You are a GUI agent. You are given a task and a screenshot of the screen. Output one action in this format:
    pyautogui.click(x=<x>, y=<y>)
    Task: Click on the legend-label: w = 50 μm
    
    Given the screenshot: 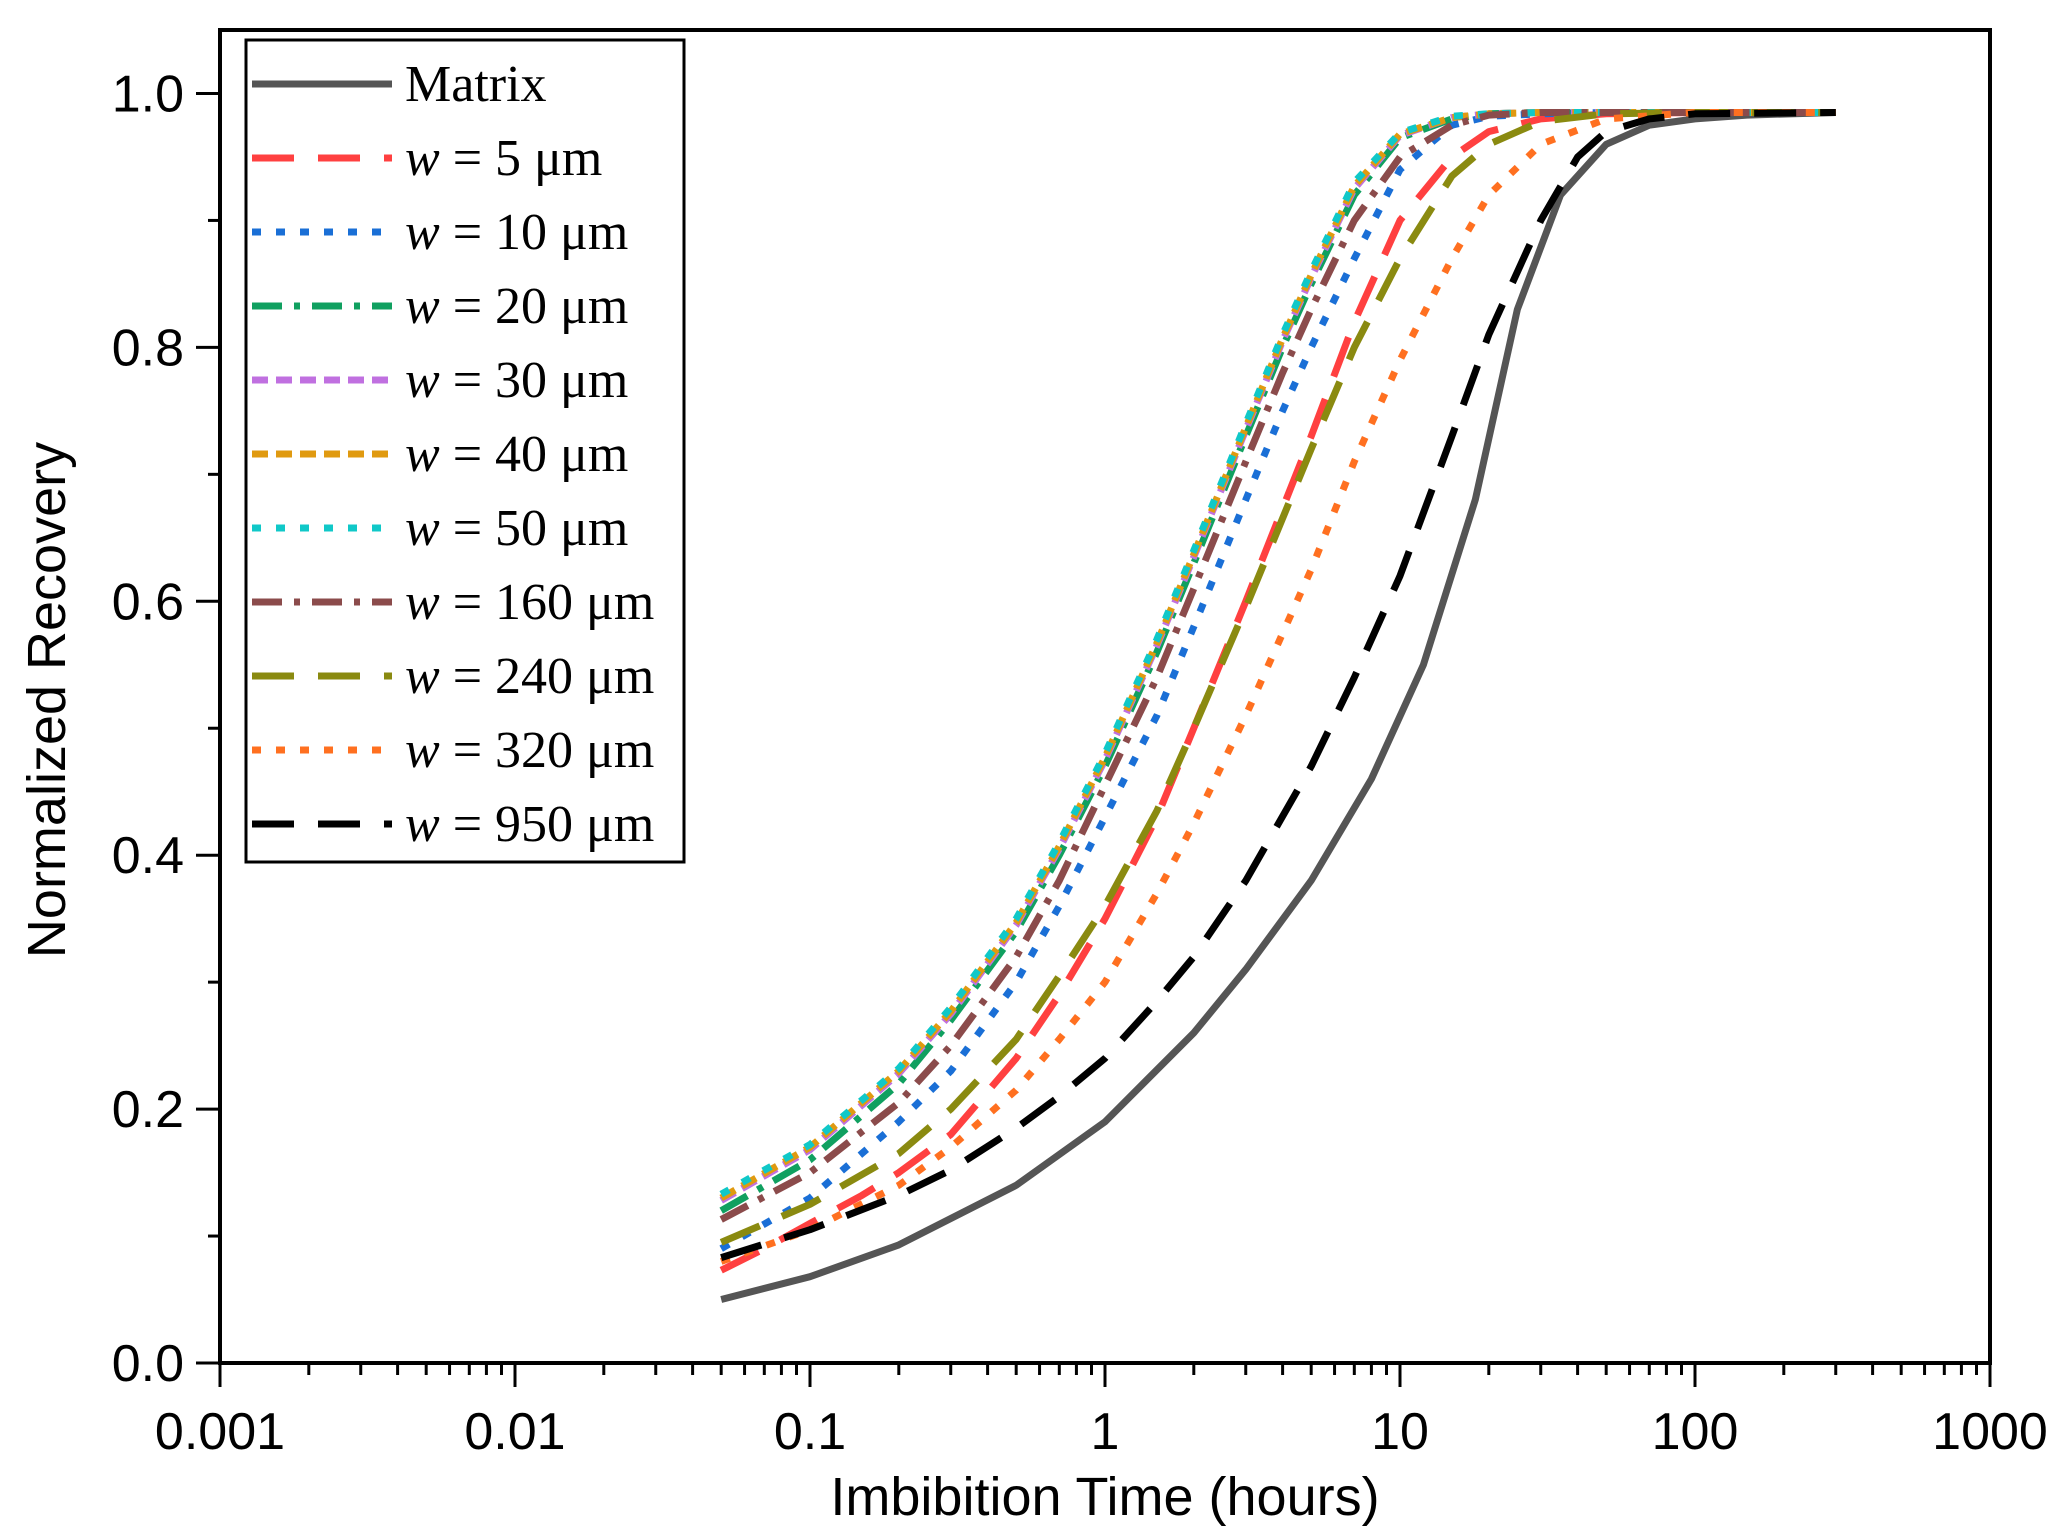 What is the action you would take?
    pyautogui.click(x=516, y=528)
    